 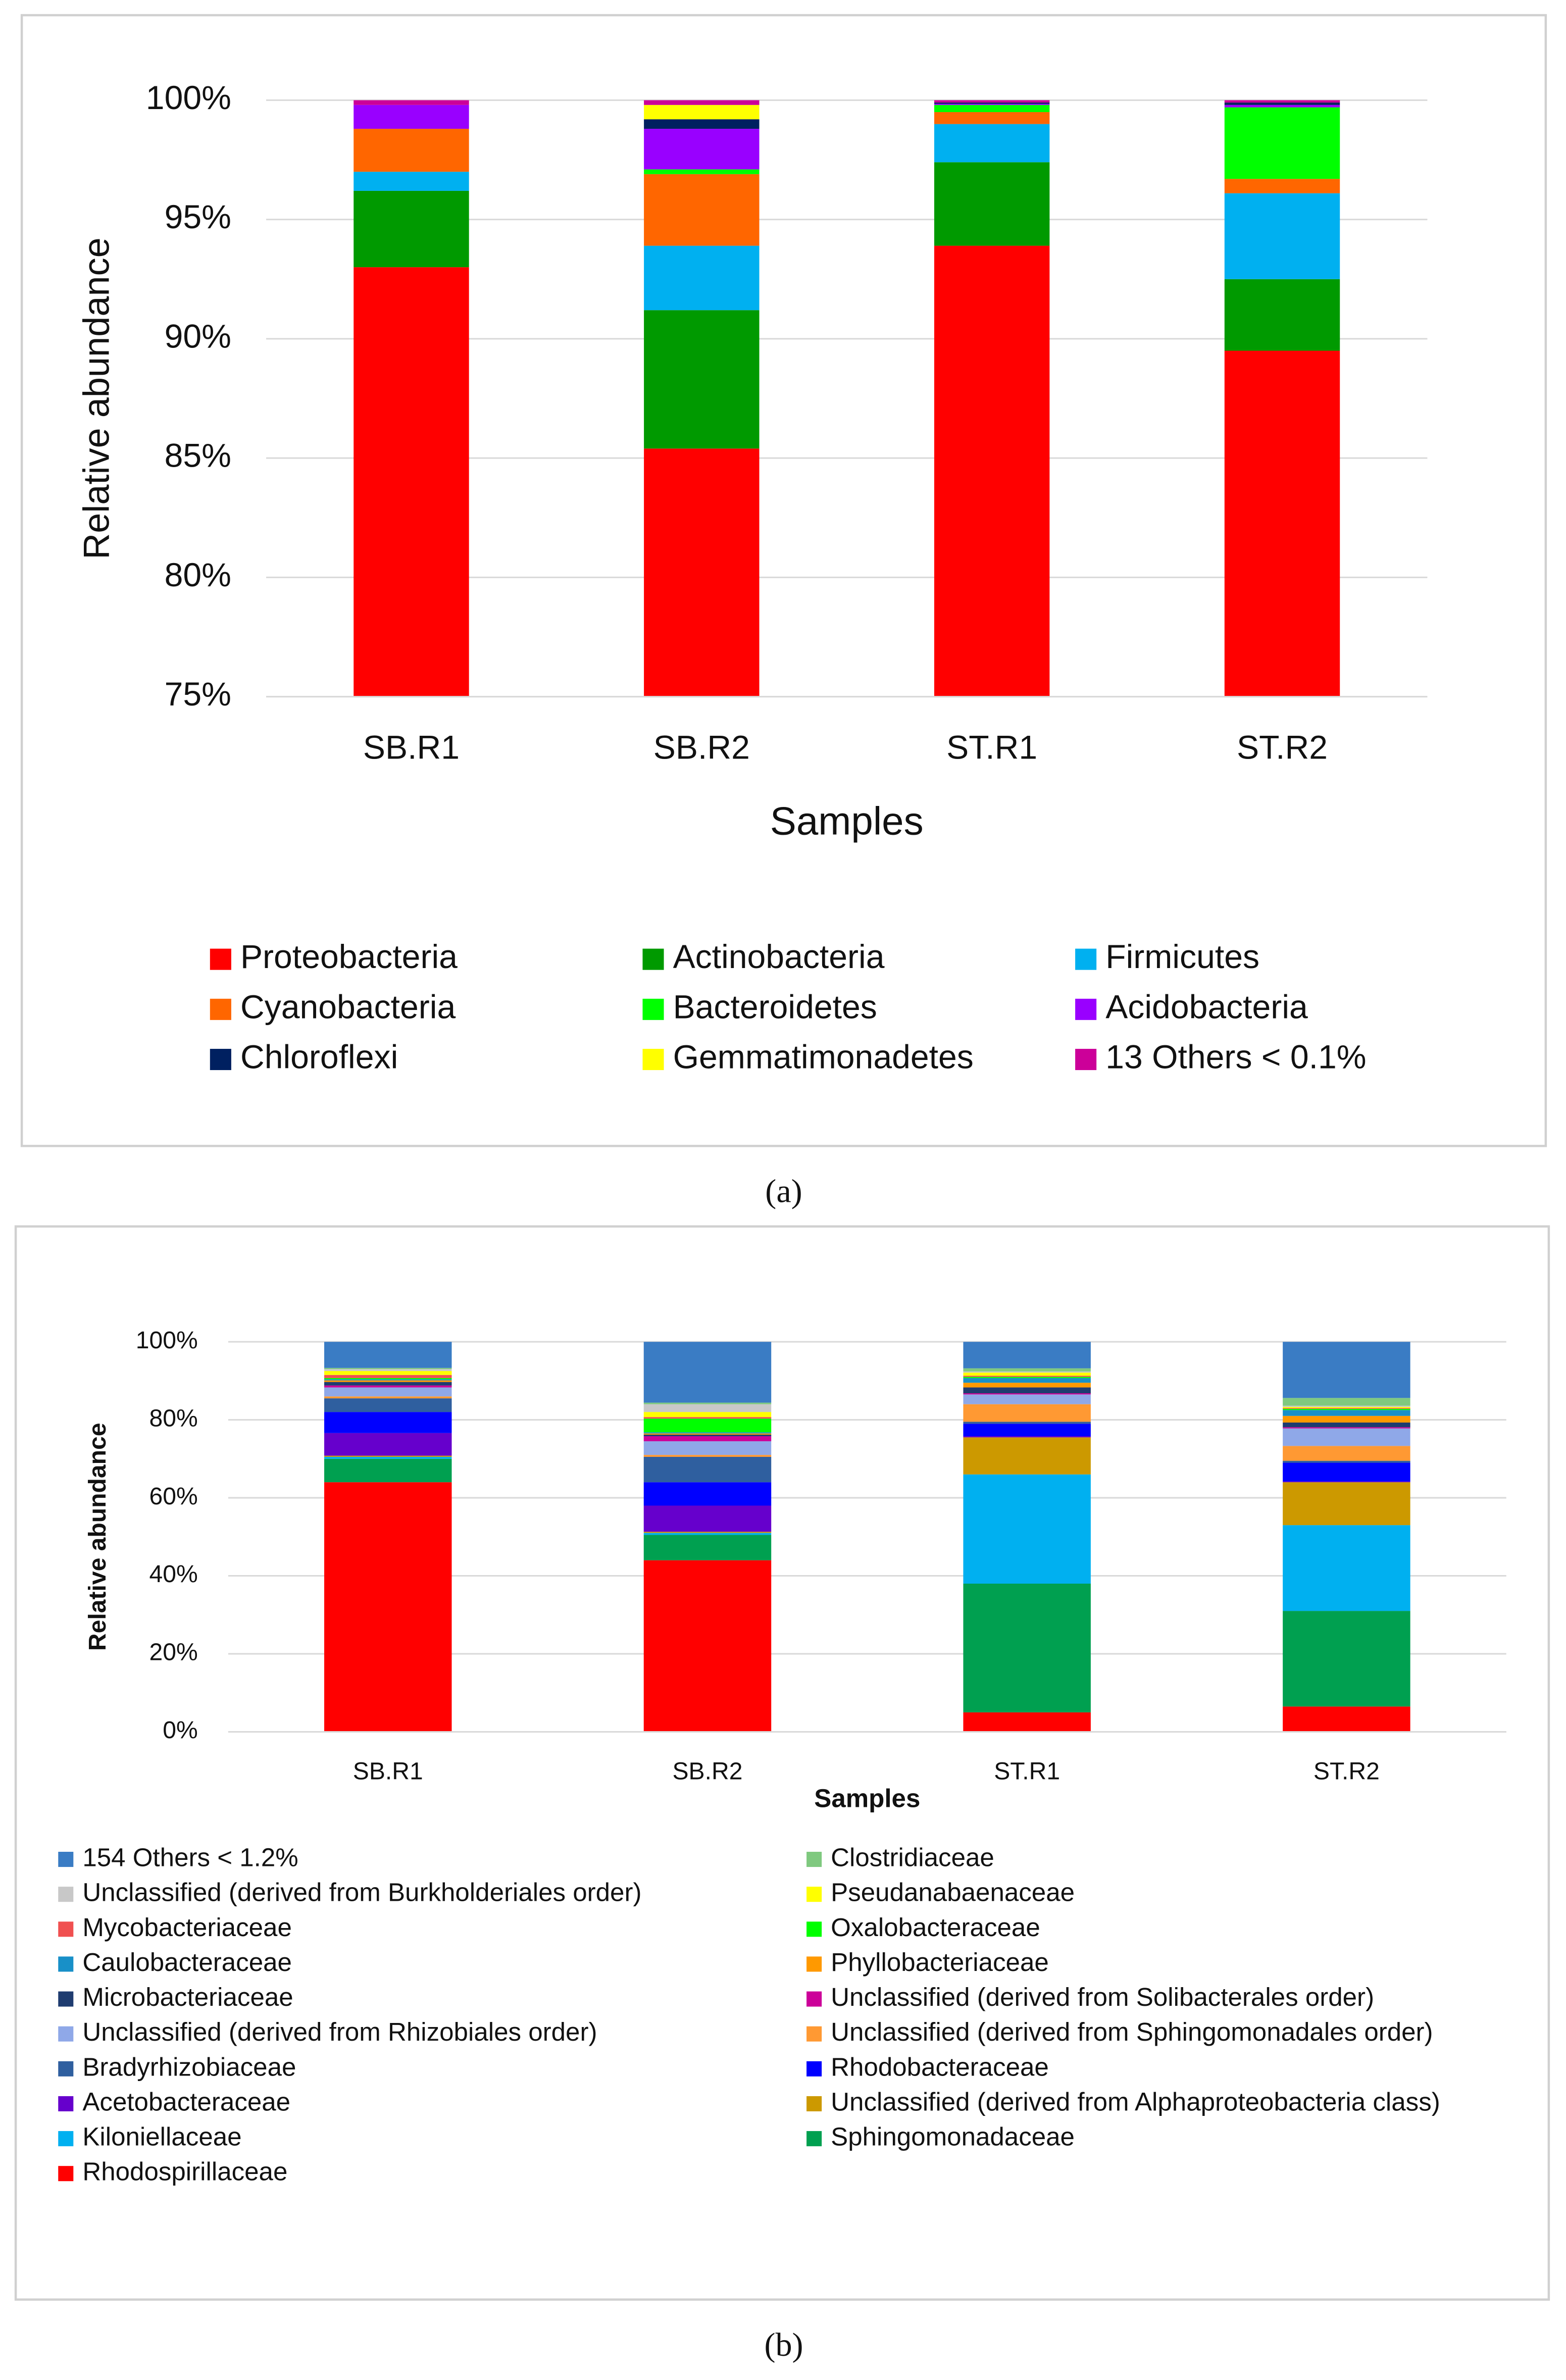 I want to click on y-tick-label: 85%, so click(x=198, y=456).